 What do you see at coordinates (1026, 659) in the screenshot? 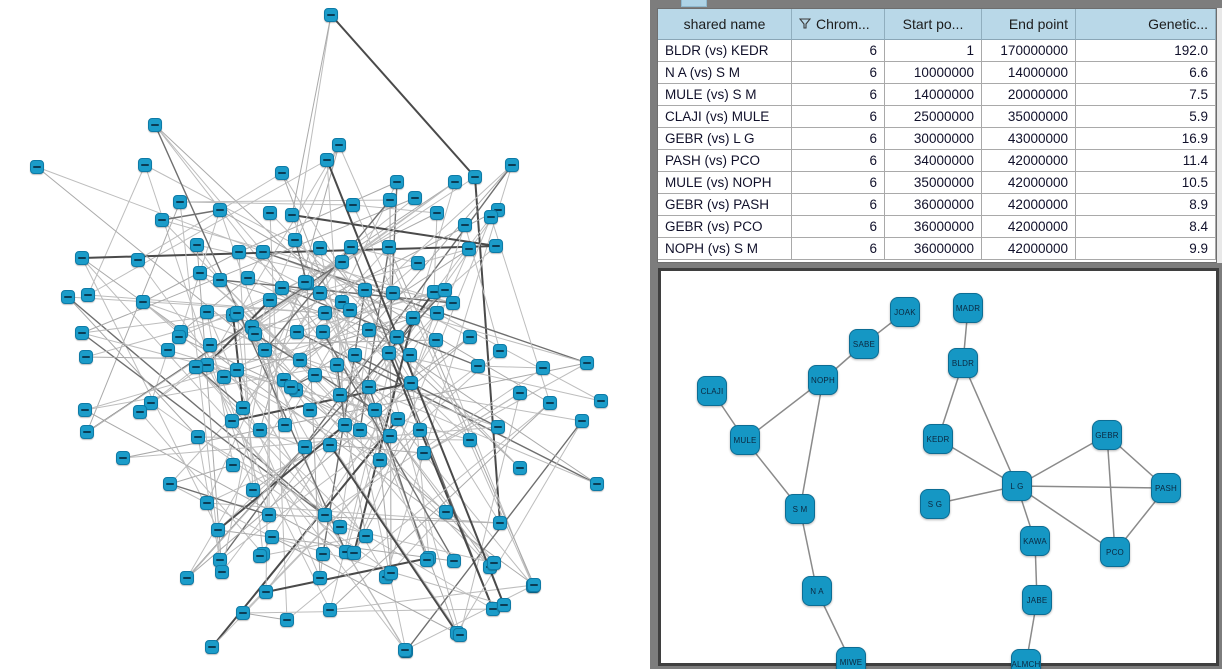
I see `network-node-almch: ALMCH` at bounding box center [1026, 659].